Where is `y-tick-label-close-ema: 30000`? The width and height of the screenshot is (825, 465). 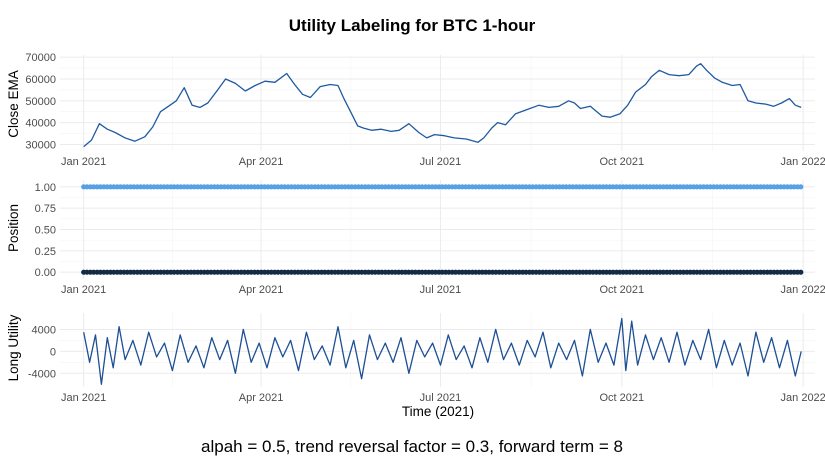
y-tick-label-close-ema: 30000 is located at coordinates (40, 145).